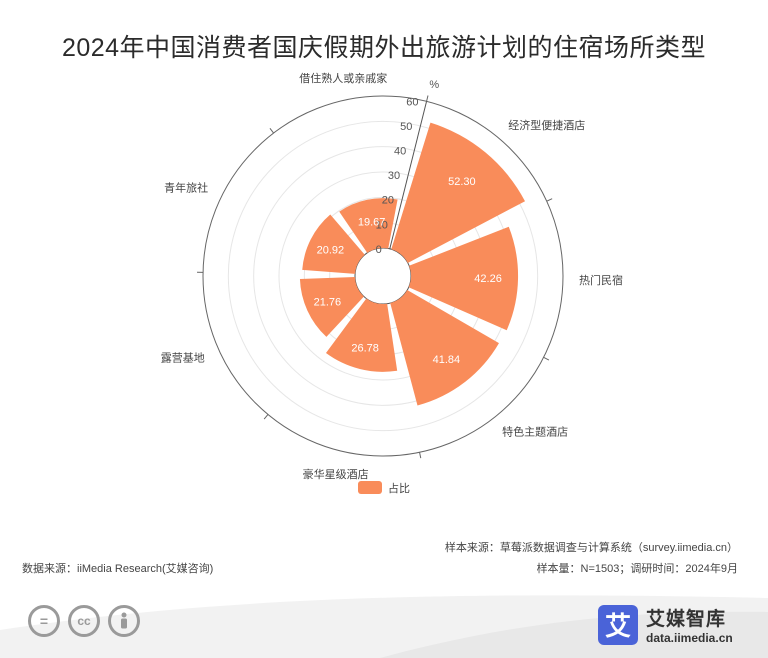 This screenshot has height=658, width=768. I want to click on radial-tick-label: 60, so click(412, 102).